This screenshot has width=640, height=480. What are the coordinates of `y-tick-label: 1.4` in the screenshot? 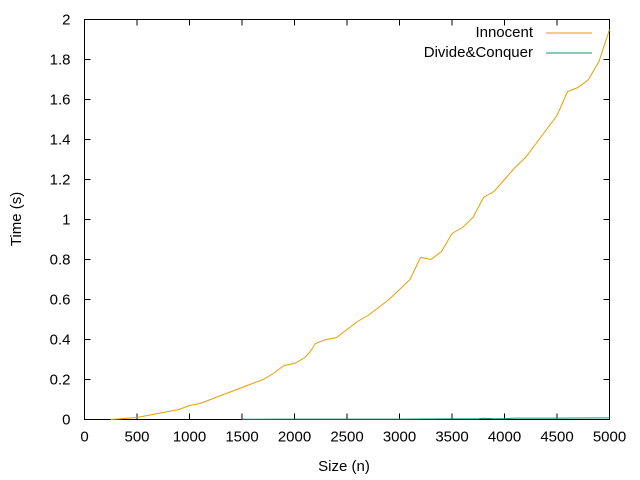 It's located at (60, 140).